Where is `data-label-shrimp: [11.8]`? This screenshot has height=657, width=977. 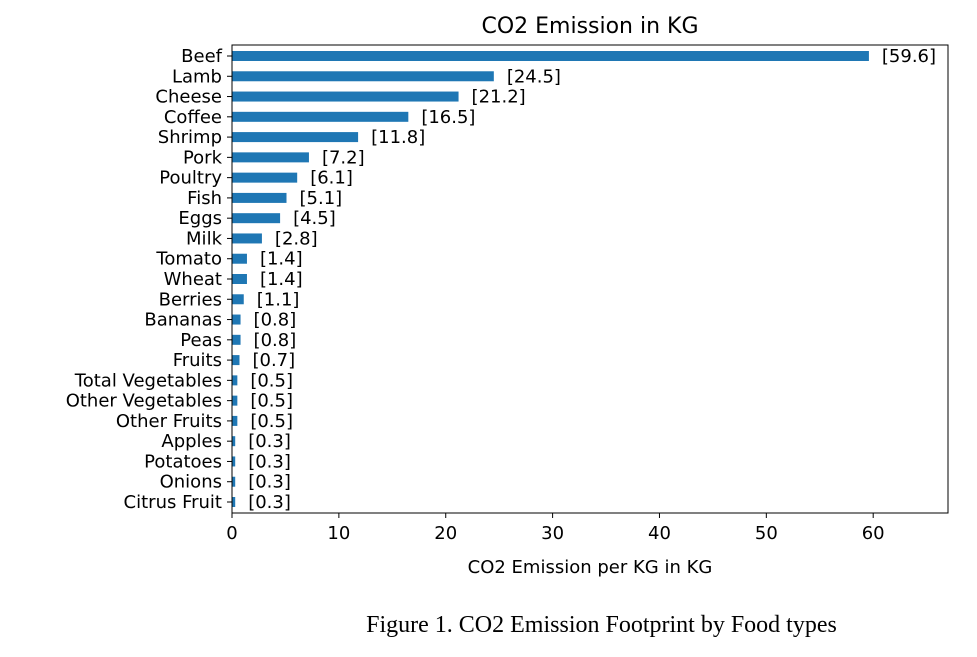
data-label-shrimp: [11.8] is located at coordinates (398, 137).